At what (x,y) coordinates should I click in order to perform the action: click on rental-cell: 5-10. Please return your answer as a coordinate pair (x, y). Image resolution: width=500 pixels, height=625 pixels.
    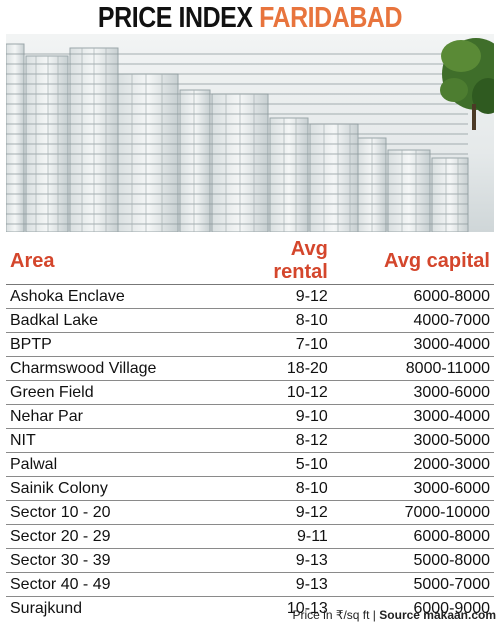
    Looking at the image, I should click on (289, 464).